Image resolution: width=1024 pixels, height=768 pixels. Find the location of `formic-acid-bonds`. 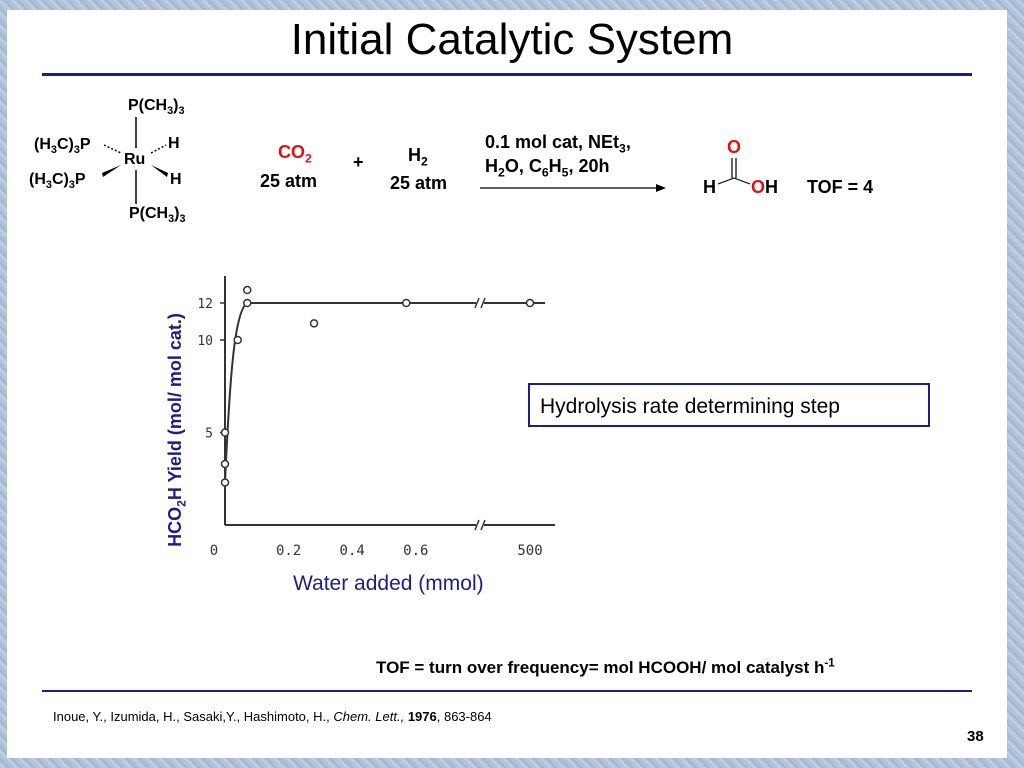

formic-acid-bonds is located at coordinates (734, 171).